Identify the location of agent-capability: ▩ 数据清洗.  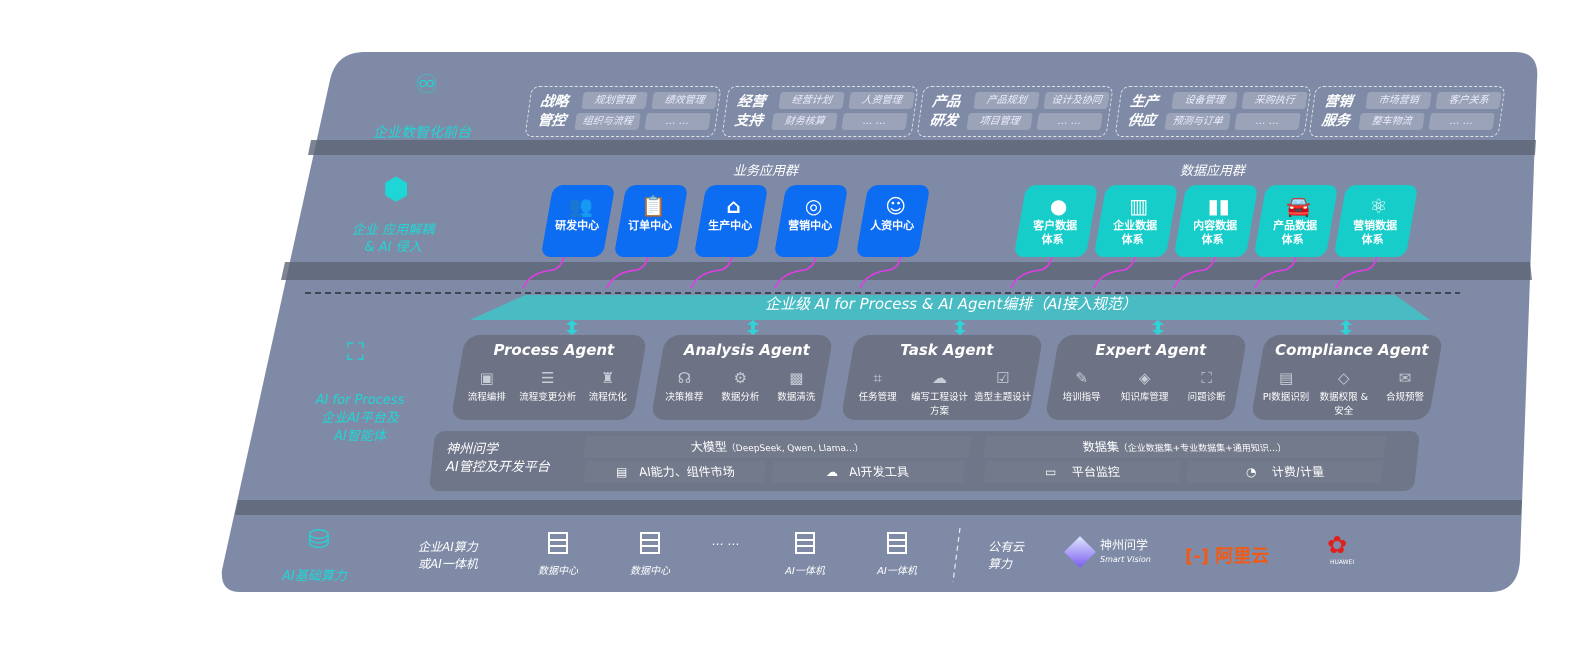
(796, 385).